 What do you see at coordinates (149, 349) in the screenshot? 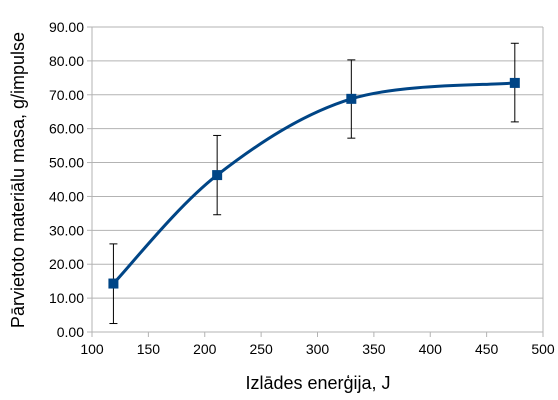
I see `x-tick-label: 150` at bounding box center [149, 349].